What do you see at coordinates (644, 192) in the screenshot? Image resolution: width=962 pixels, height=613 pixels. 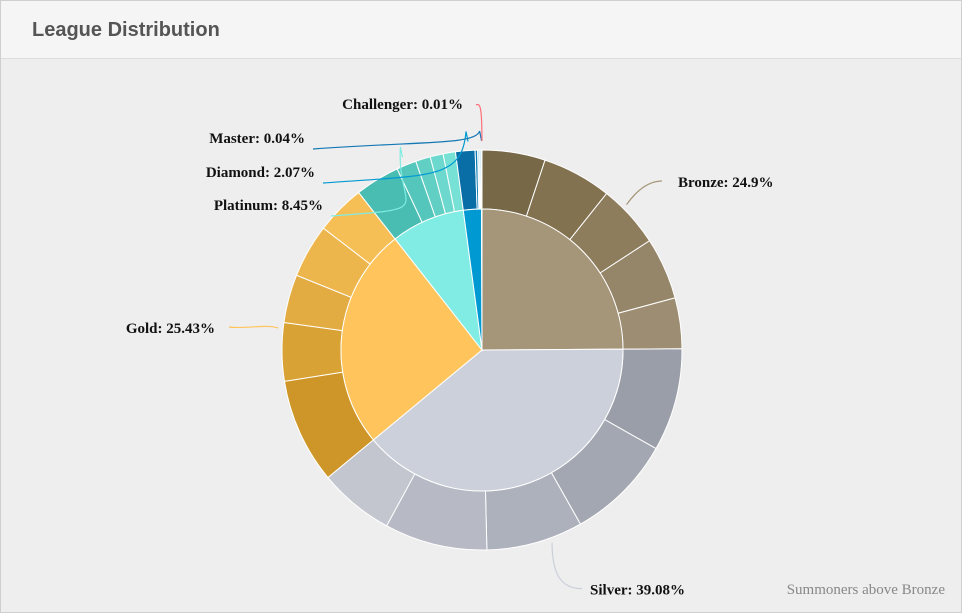 I see `connector-bronze` at bounding box center [644, 192].